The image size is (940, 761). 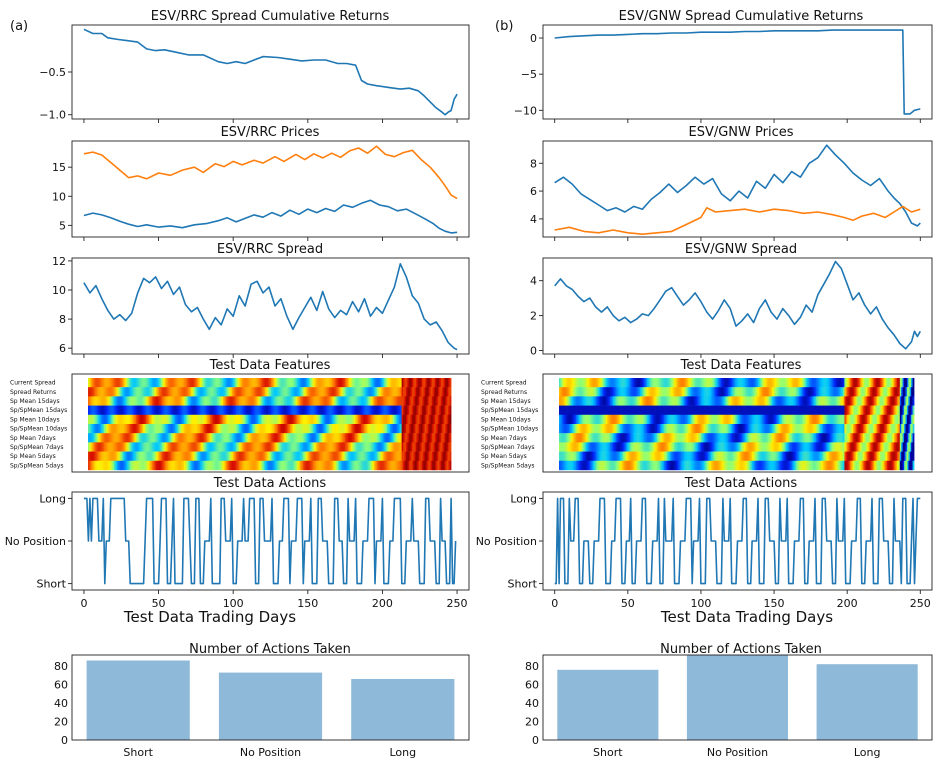 I want to click on feature-label: Sp Mean 7days, so click(x=33, y=438).